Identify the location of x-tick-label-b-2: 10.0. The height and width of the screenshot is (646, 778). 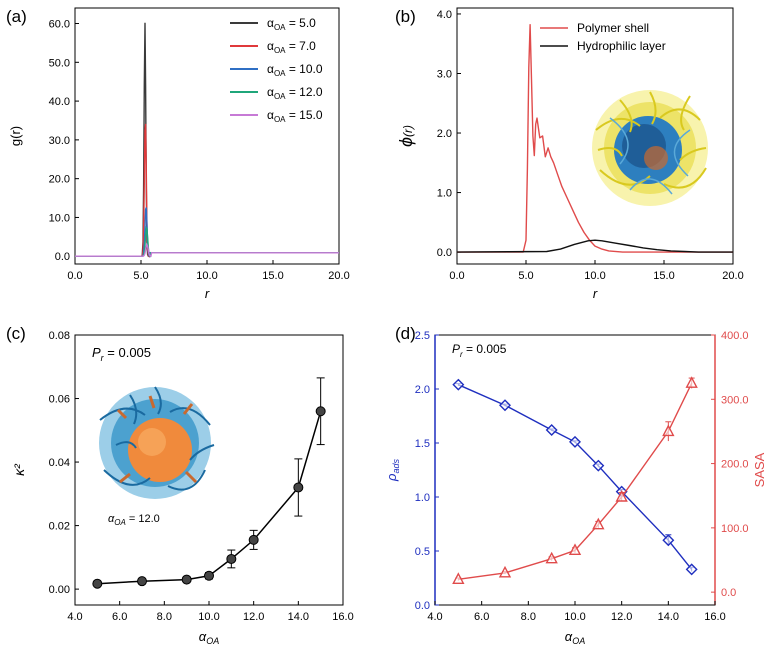
(594, 276).